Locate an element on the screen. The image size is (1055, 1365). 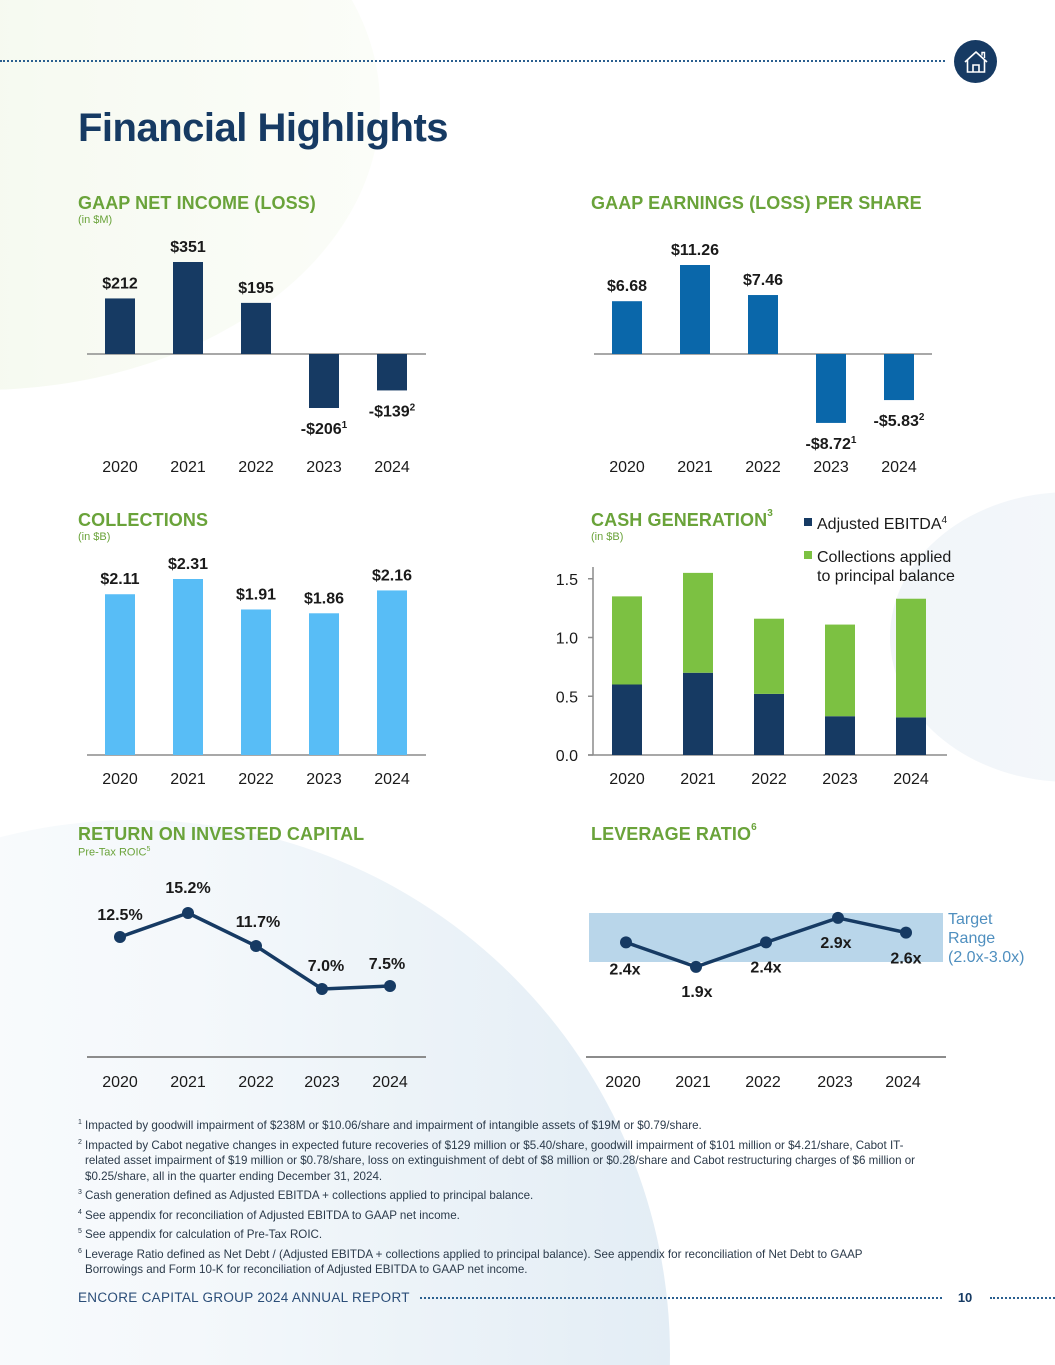
footnote-number: 1 is located at coordinates (80, 1122).